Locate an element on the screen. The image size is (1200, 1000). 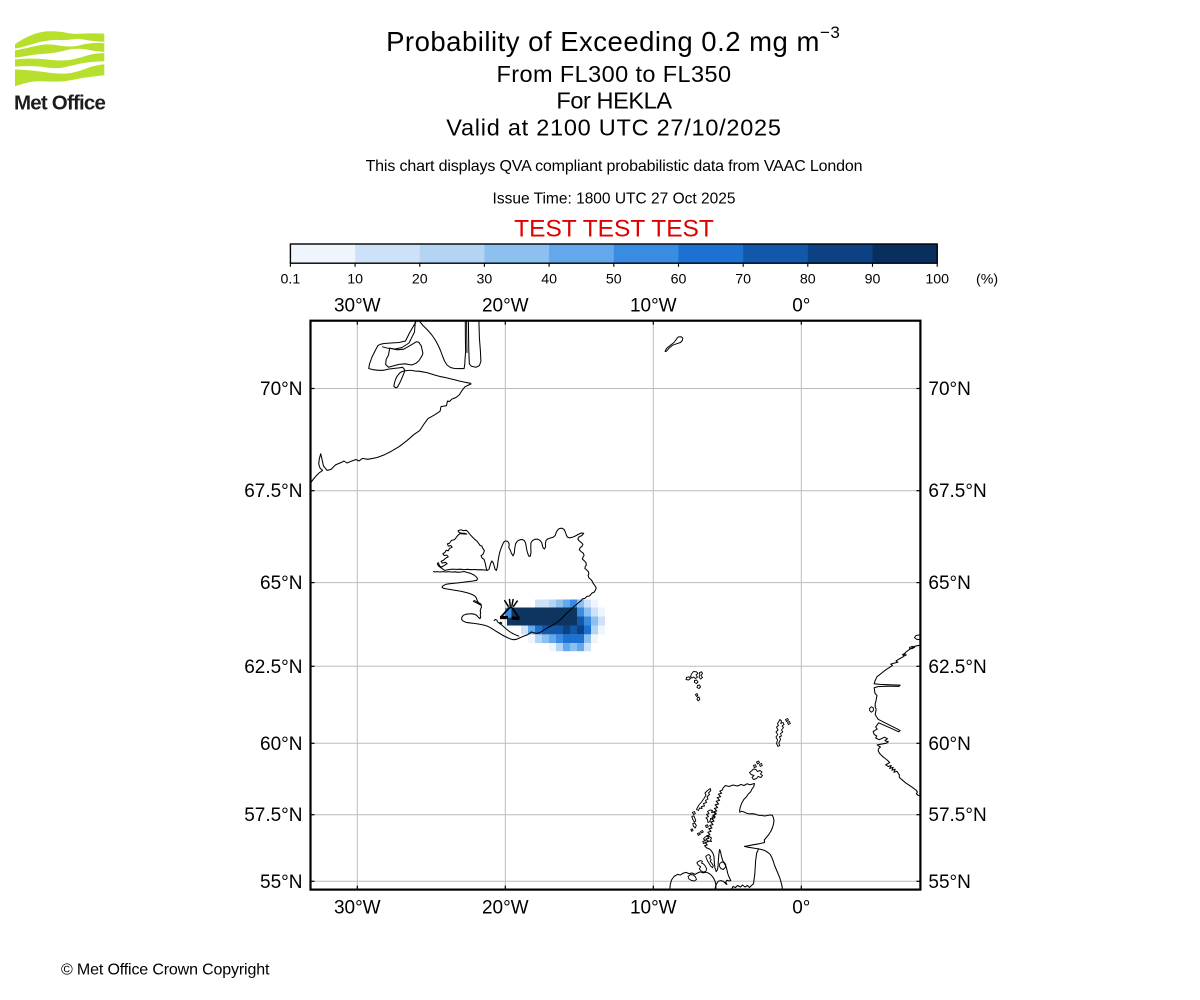
svg-text: 10 is located at coordinates (355, 280).